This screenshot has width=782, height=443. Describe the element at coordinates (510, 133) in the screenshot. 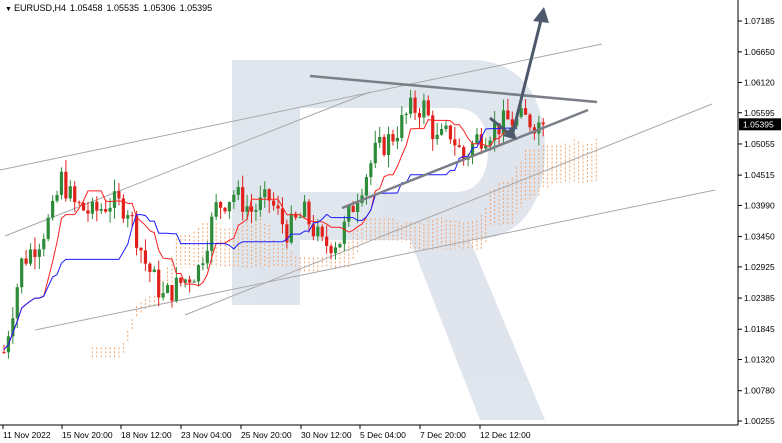

I see `arrow-down-head` at that location.